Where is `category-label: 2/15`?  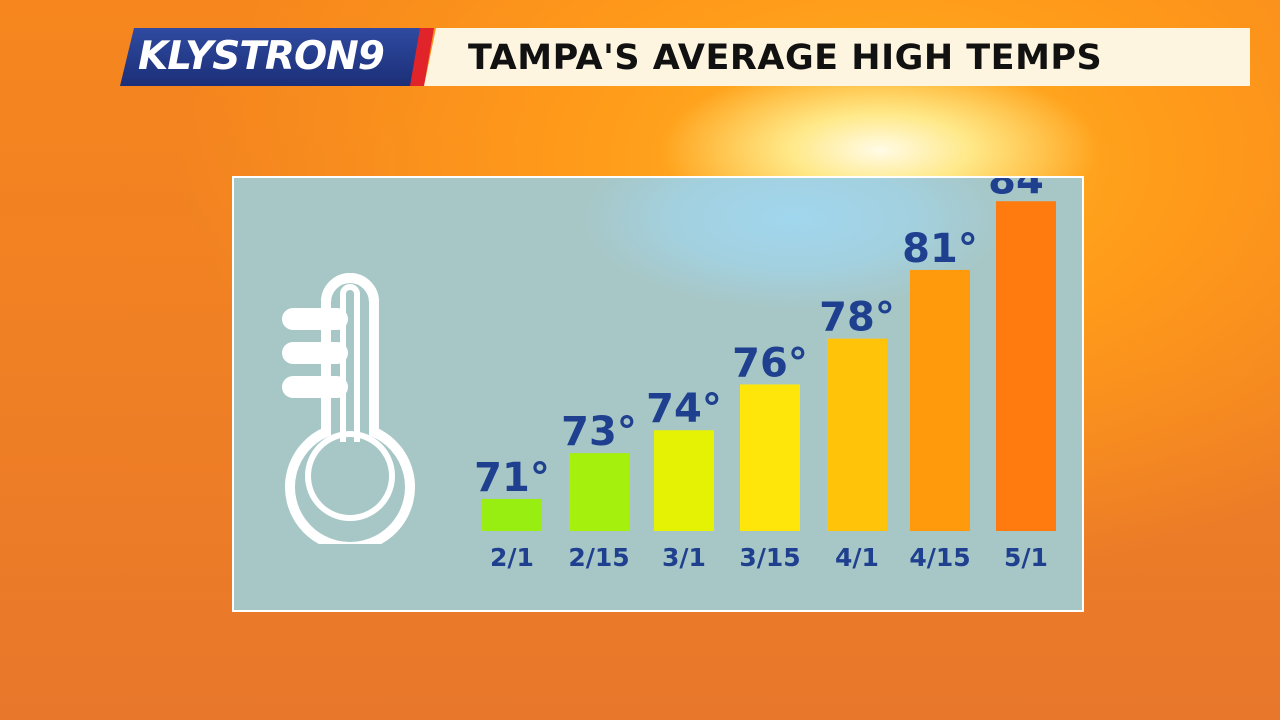 category-label: 2/15 is located at coordinates (598, 557).